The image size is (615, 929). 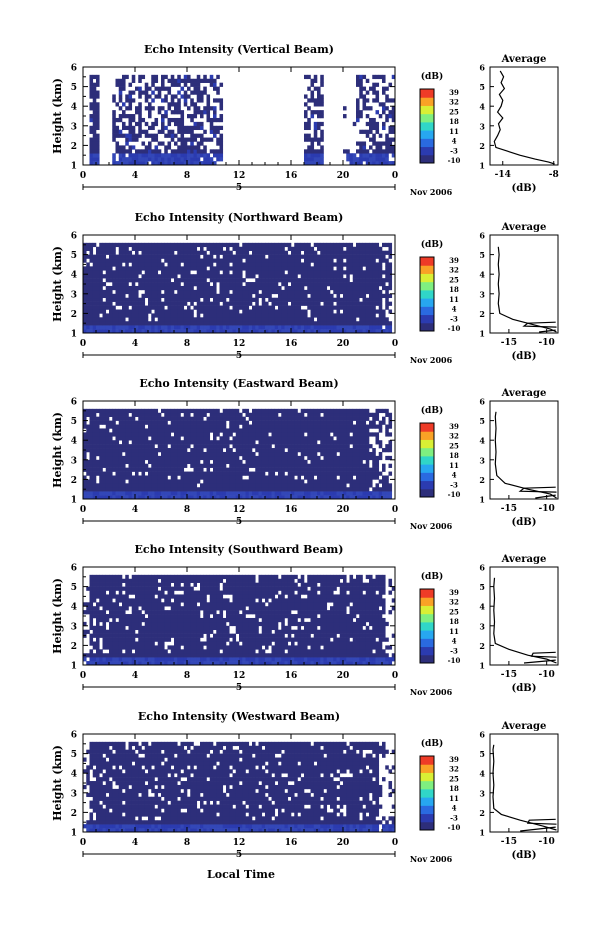 What do you see at coordinates (482, 87) in the screenshot?
I see `average-y-tick-label: 5` at bounding box center [482, 87].